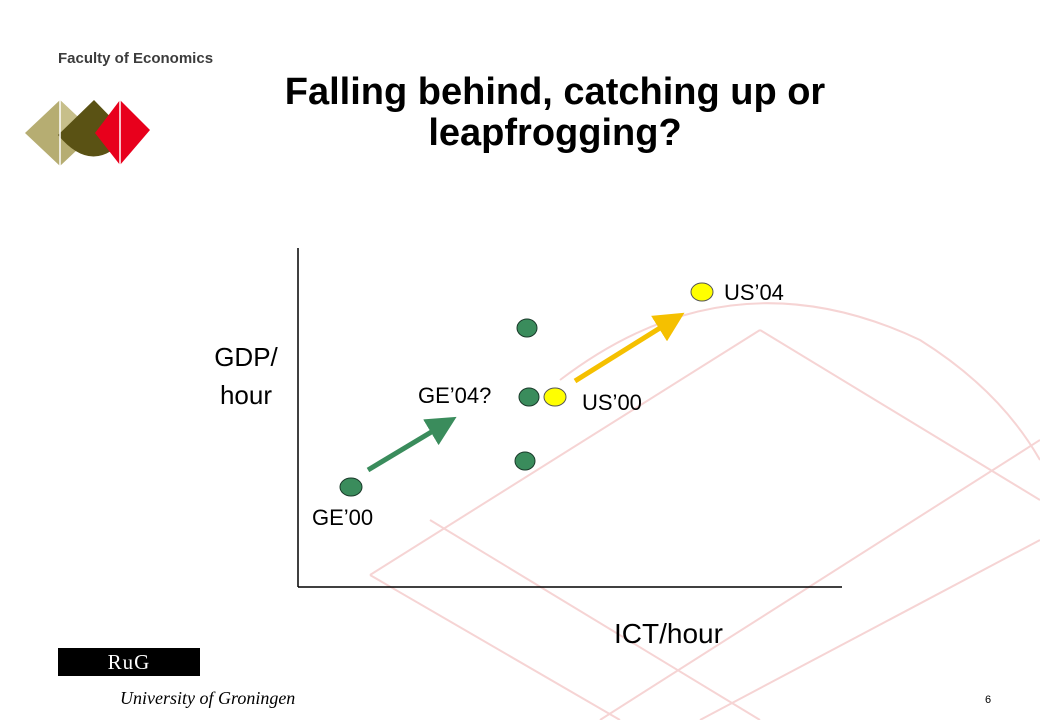 Image resolution: width=1040 pixels, height=720 pixels. Describe the element at coordinates (351, 487) in the screenshot. I see `point-ge00` at that location.